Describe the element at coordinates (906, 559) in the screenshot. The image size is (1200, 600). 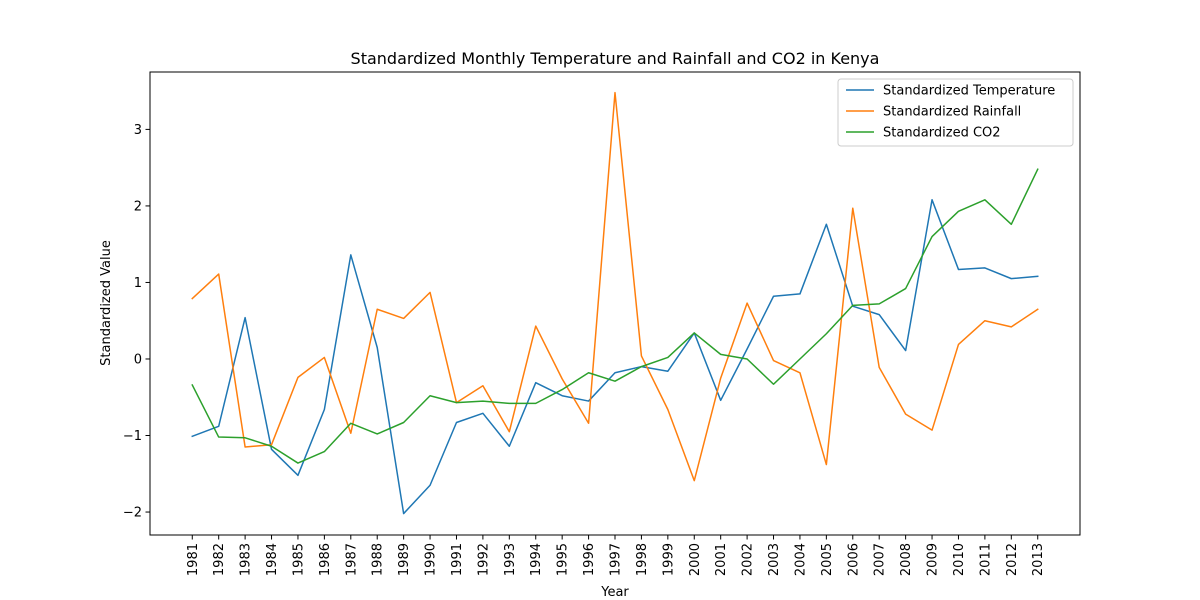
I see `x-tick-label: 2008` at that location.